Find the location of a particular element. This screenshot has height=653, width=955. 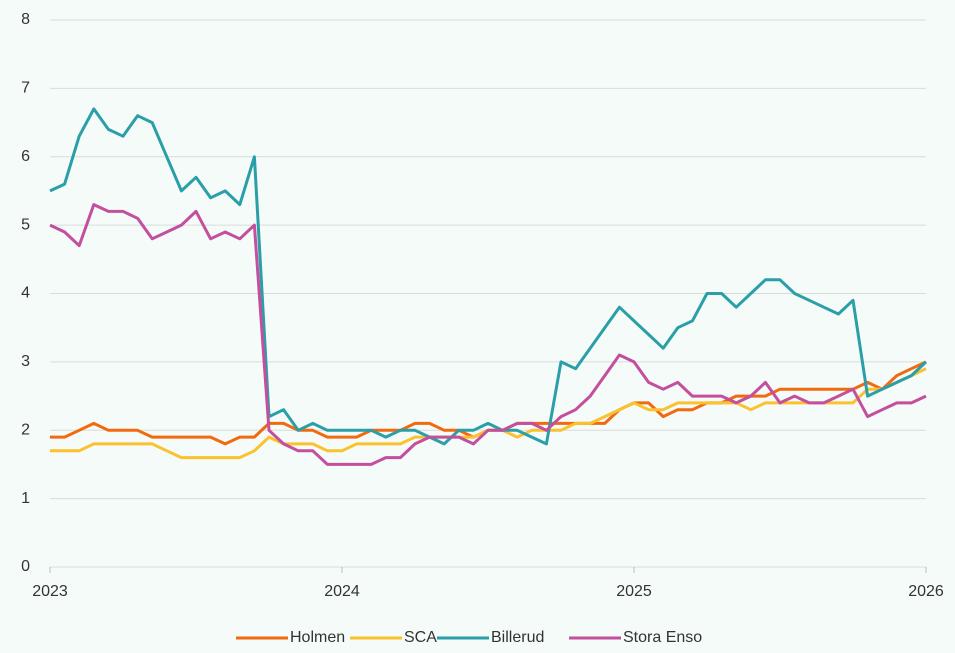

legend-label: Stora Enso is located at coordinates (662, 637).